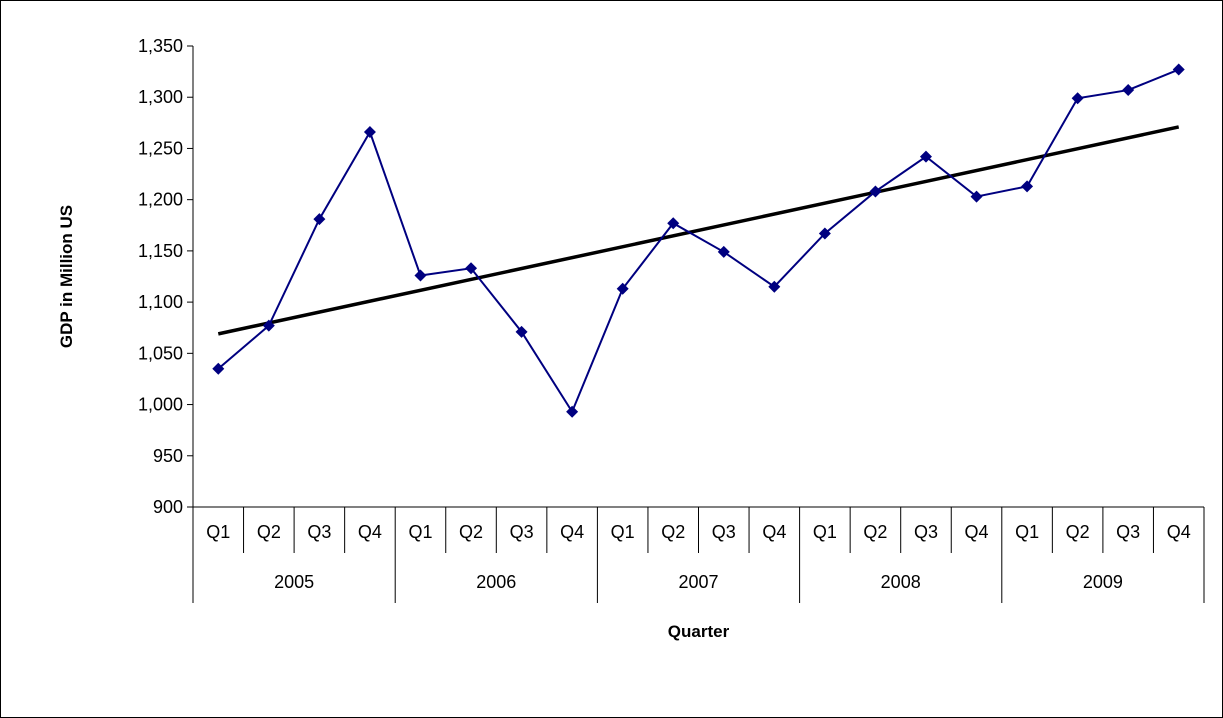 This screenshot has height=718, width=1223. What do you see at coordinates (901, 582) in the screenshot?
I see `x-tick-label-year: 2008` at bounding box center [901, 582].